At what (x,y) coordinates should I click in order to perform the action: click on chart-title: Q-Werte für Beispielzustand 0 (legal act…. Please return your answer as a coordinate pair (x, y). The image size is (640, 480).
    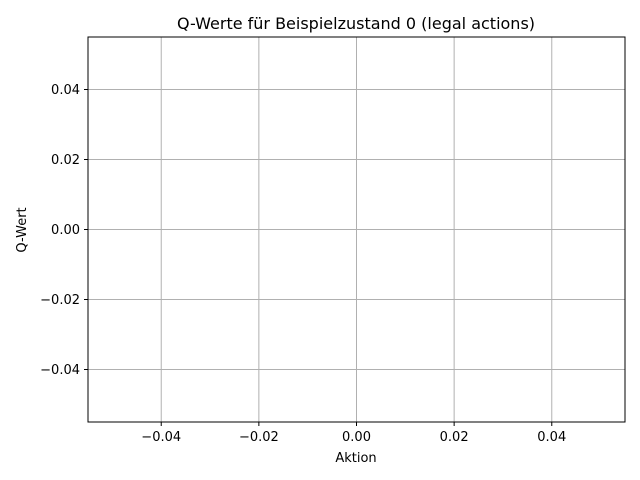
    Looking at the image, I should click on (356, 23).